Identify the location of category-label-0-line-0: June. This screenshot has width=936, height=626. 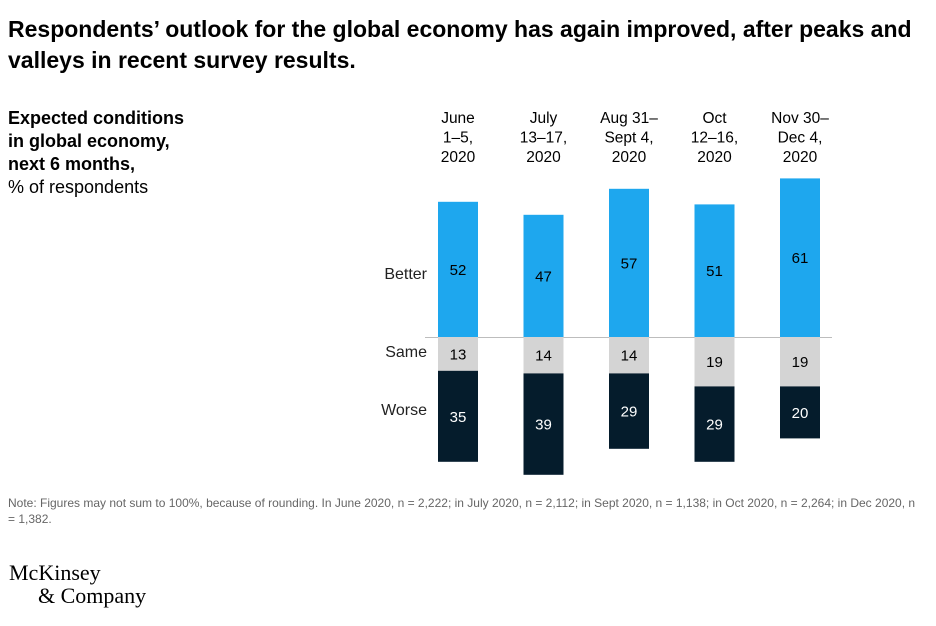
(458, 118).